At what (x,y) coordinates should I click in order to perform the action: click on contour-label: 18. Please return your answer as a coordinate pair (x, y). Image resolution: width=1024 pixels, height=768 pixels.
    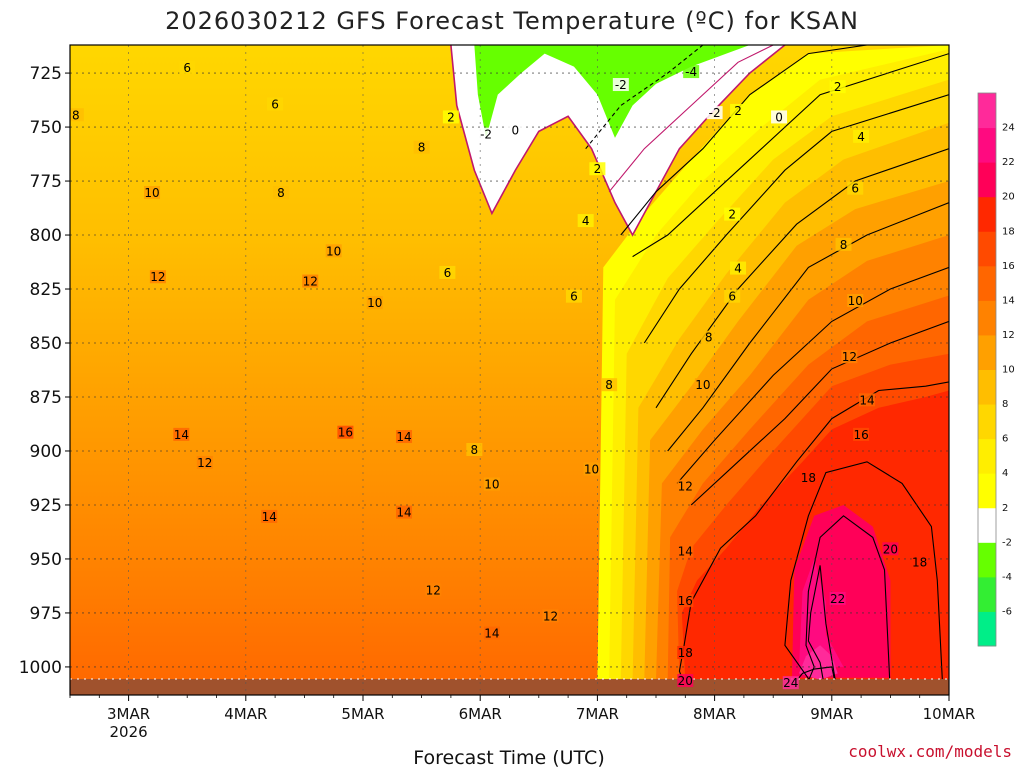
    Looking at the image, I should click on (808, 478).